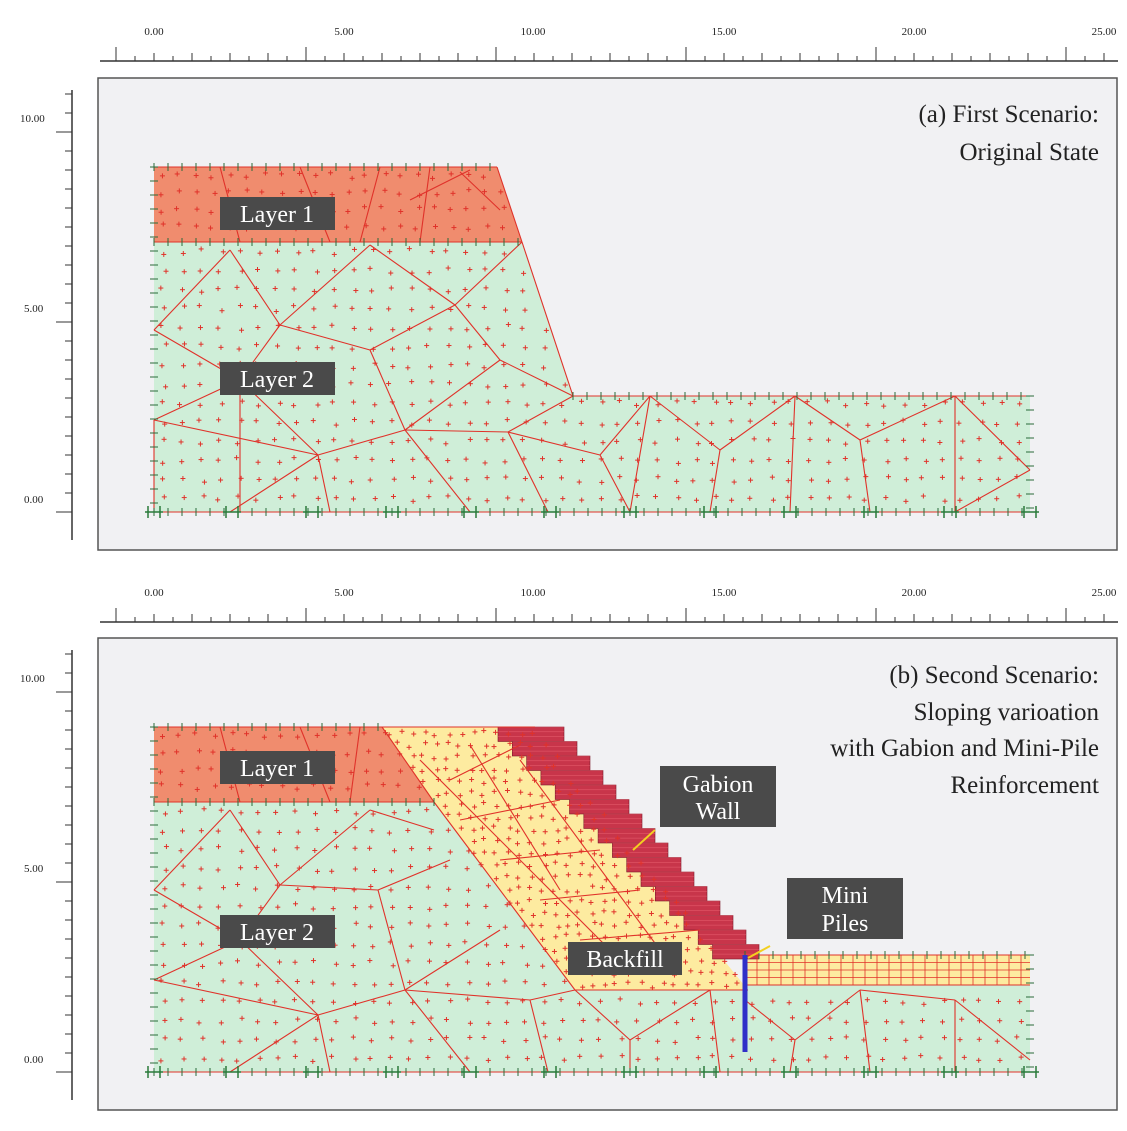 This screenshot has width=1127, height=1131. What do you see at coordinates (1007, 712) in the screenshot?
I see `svg-text: Sloping varioation` at bounding box center [1007, 712].